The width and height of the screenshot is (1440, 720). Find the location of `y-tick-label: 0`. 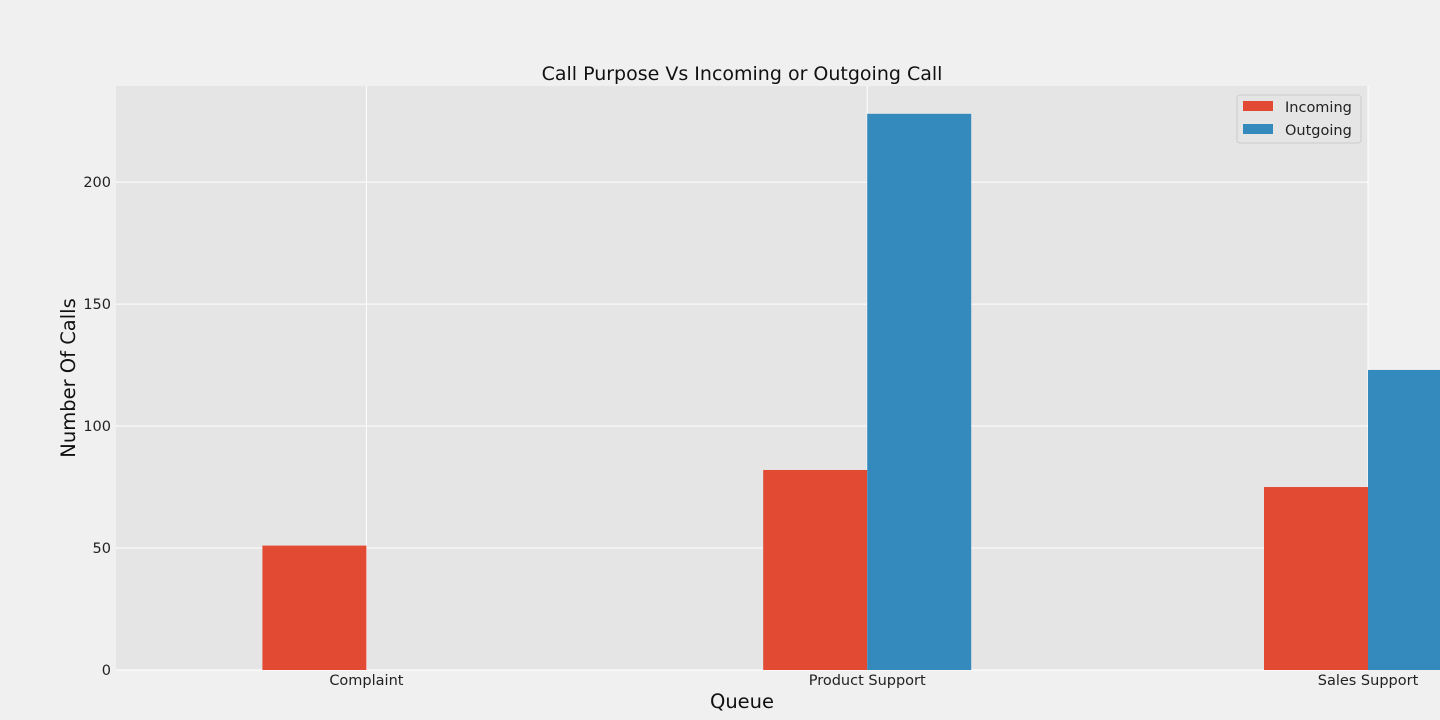

y-tick-label: 0 is located at coordinates (106, 671).